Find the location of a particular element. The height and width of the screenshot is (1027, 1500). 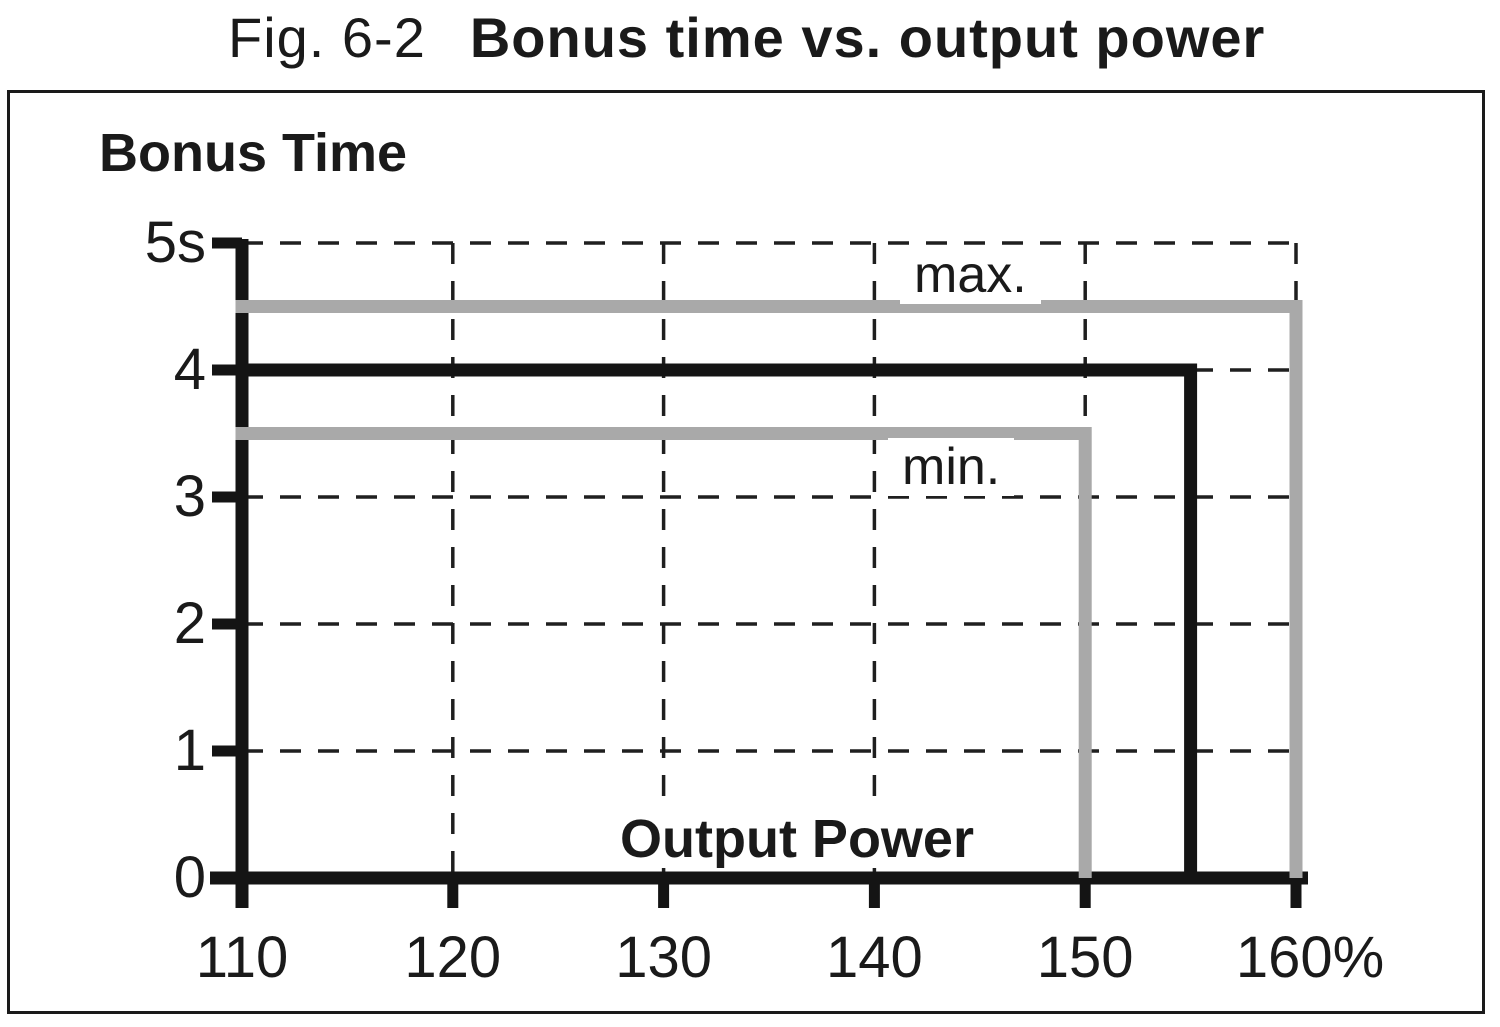

x-tick-label-150: 150 is located at coordinates (1085, 957).